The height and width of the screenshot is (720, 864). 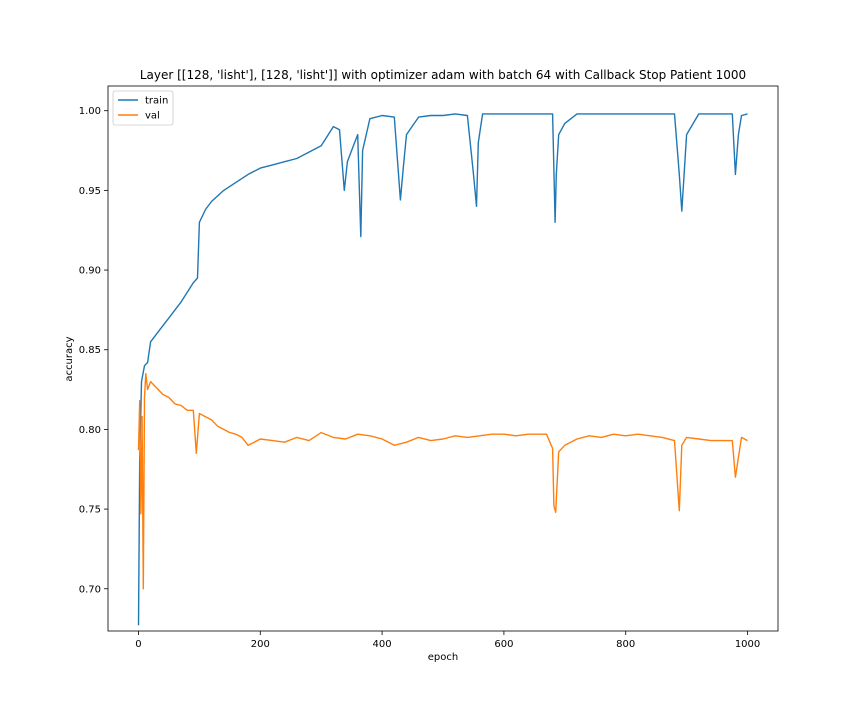 I want to click on x-tick-label: 800, so click(x=625, y=644).